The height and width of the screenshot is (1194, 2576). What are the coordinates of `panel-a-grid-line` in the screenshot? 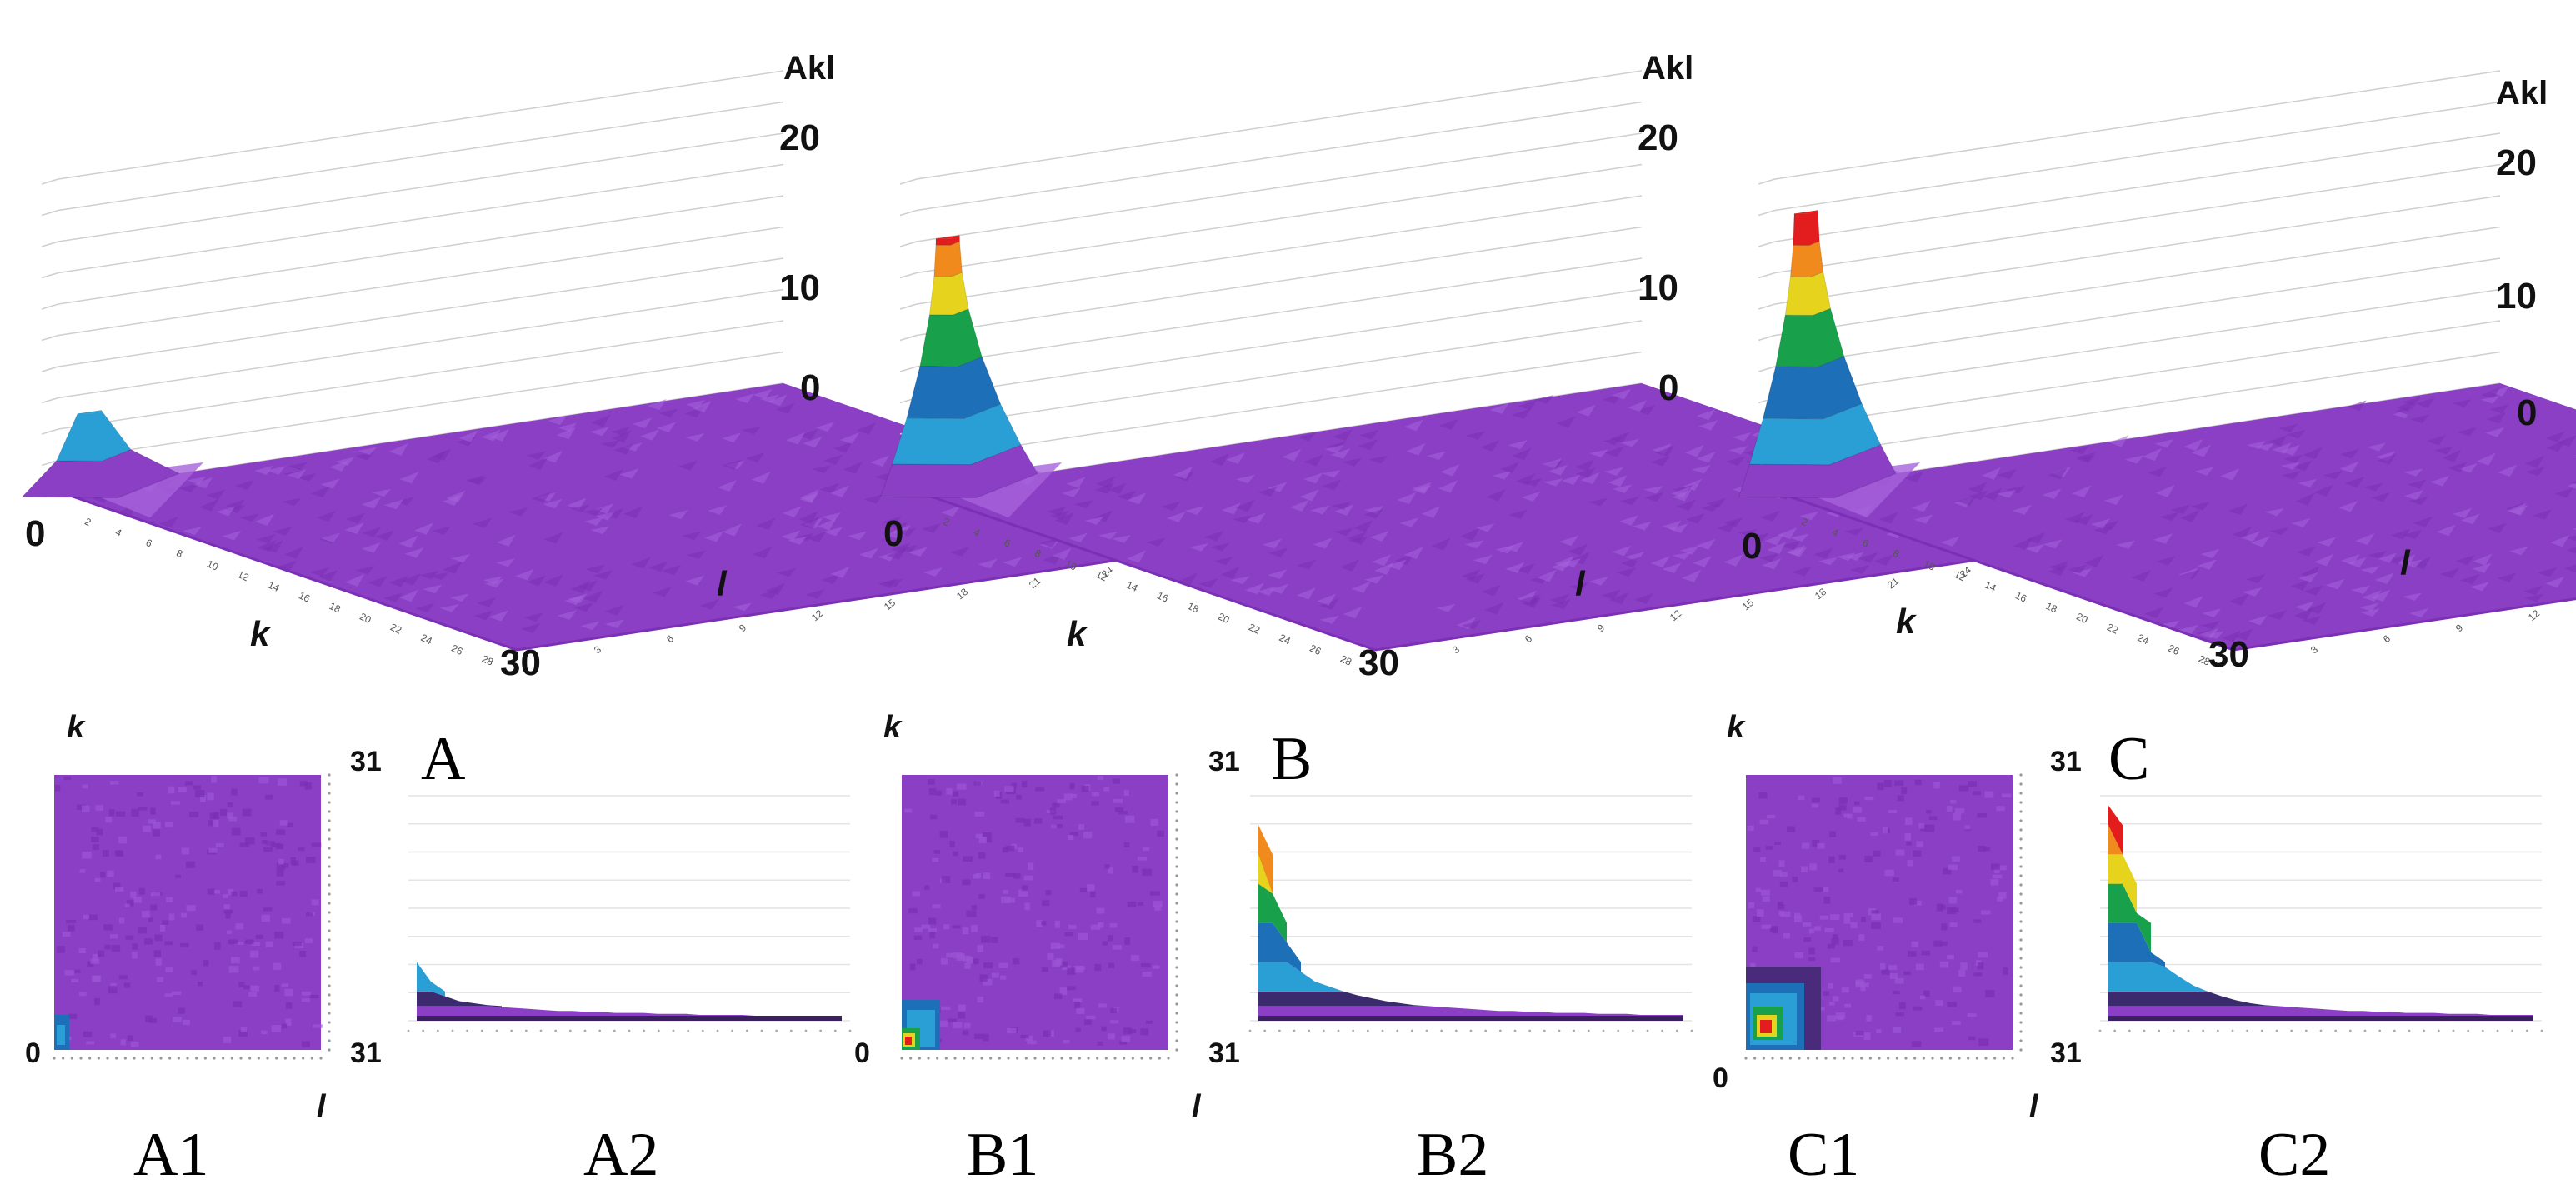 It's located at (50, 431).